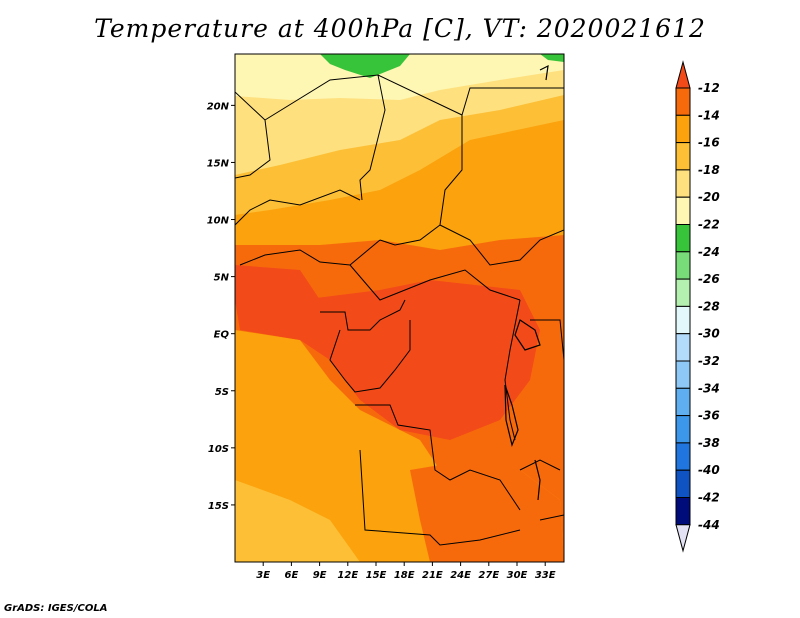 This screenshot has width=800, height=618. I want to click on lat-label: 5S, so click(222, 392).